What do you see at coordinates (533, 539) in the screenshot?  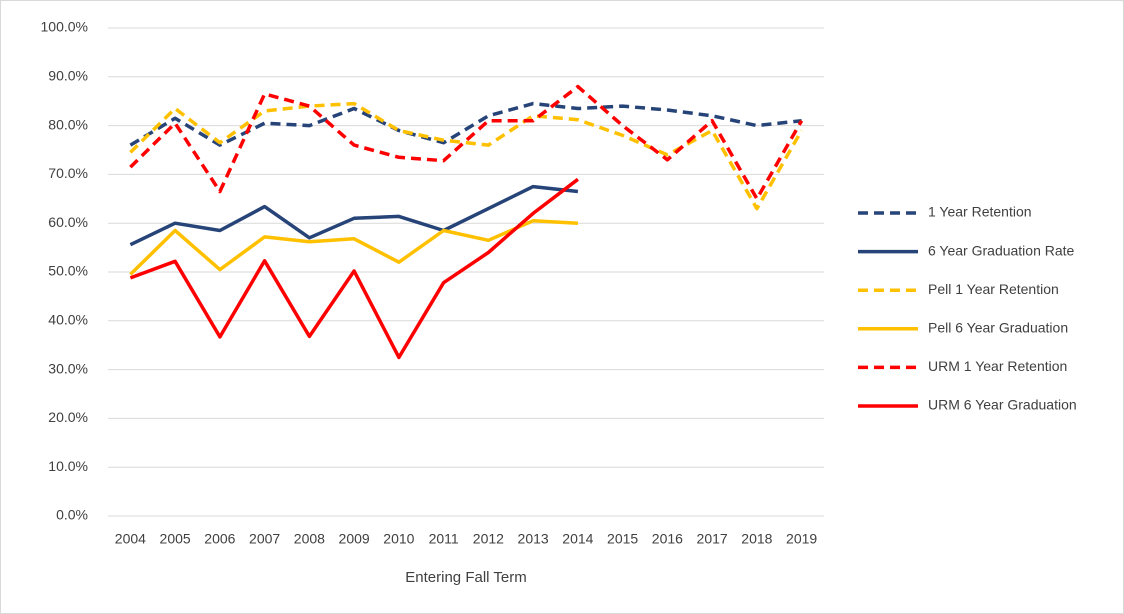 I see `x-tick-label: 2013` at bounding box center [533, 539].